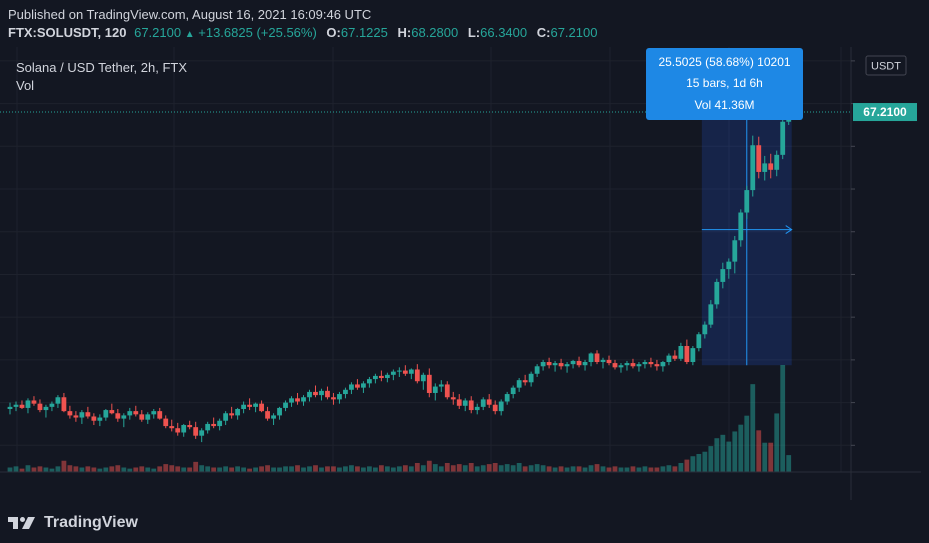  I want to click on measure-change-text: 25.5025 (58.68%) 10201, so click(724, 62).